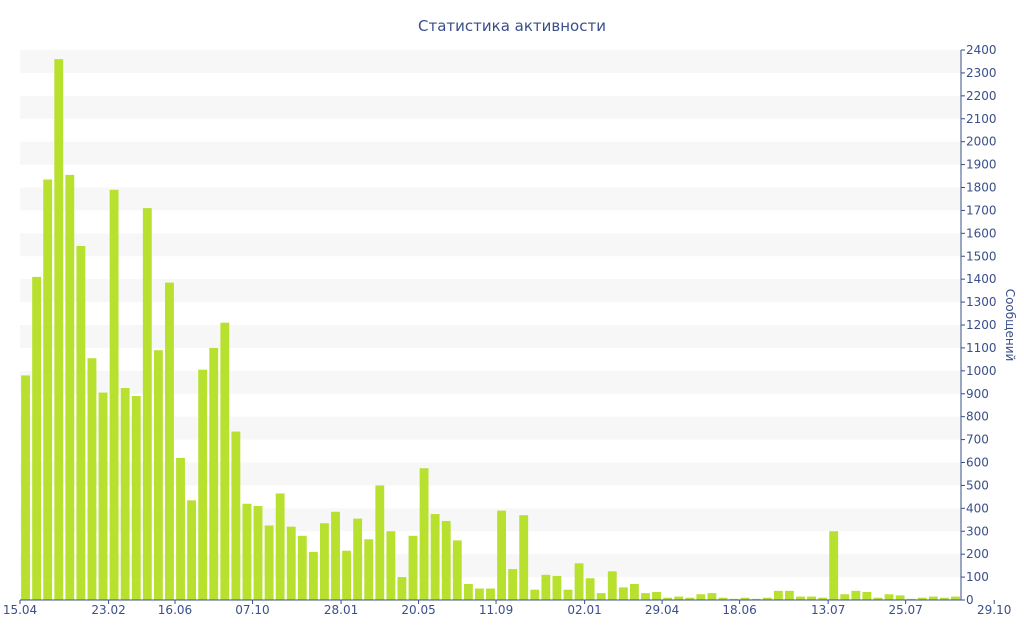 The width and height of the screenshot is (1024, 640). Describe the element at coordinates (418, 610) in the screenshot. I see `x-tick-label: 20.05` at that location.